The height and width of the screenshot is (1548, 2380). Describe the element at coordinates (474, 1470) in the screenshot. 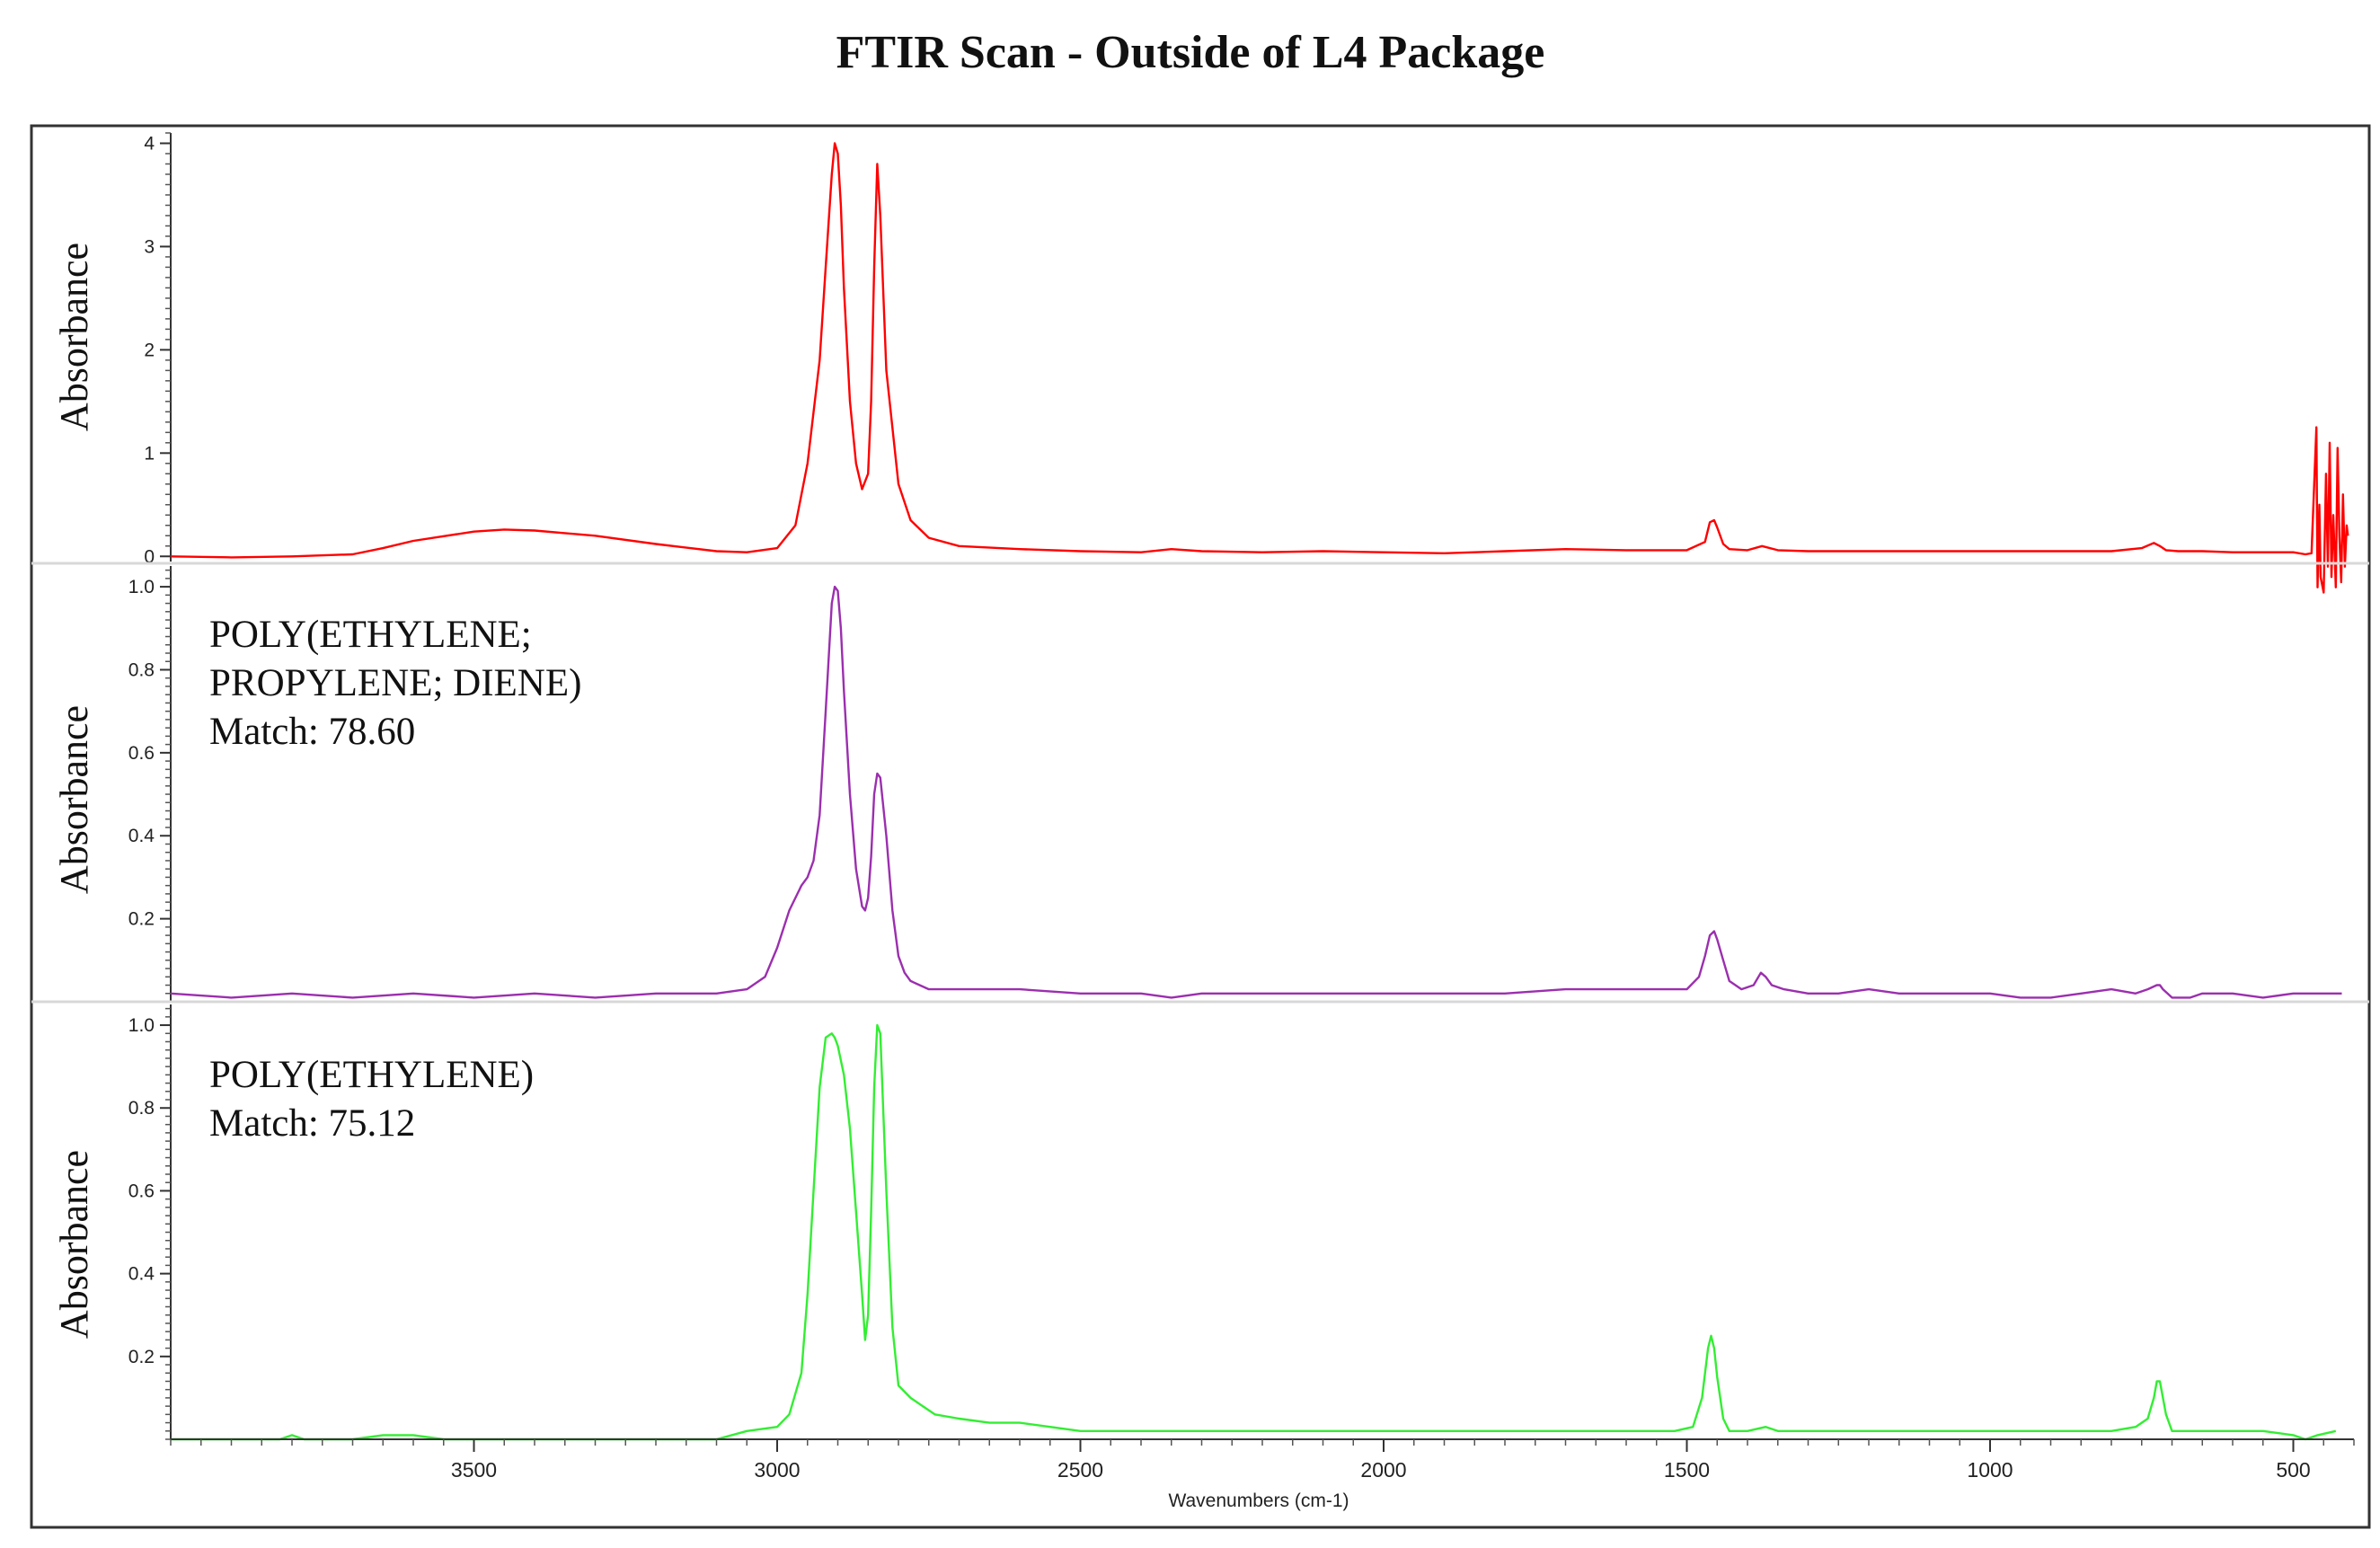

I see `x-tick-label: 3500` at that location.